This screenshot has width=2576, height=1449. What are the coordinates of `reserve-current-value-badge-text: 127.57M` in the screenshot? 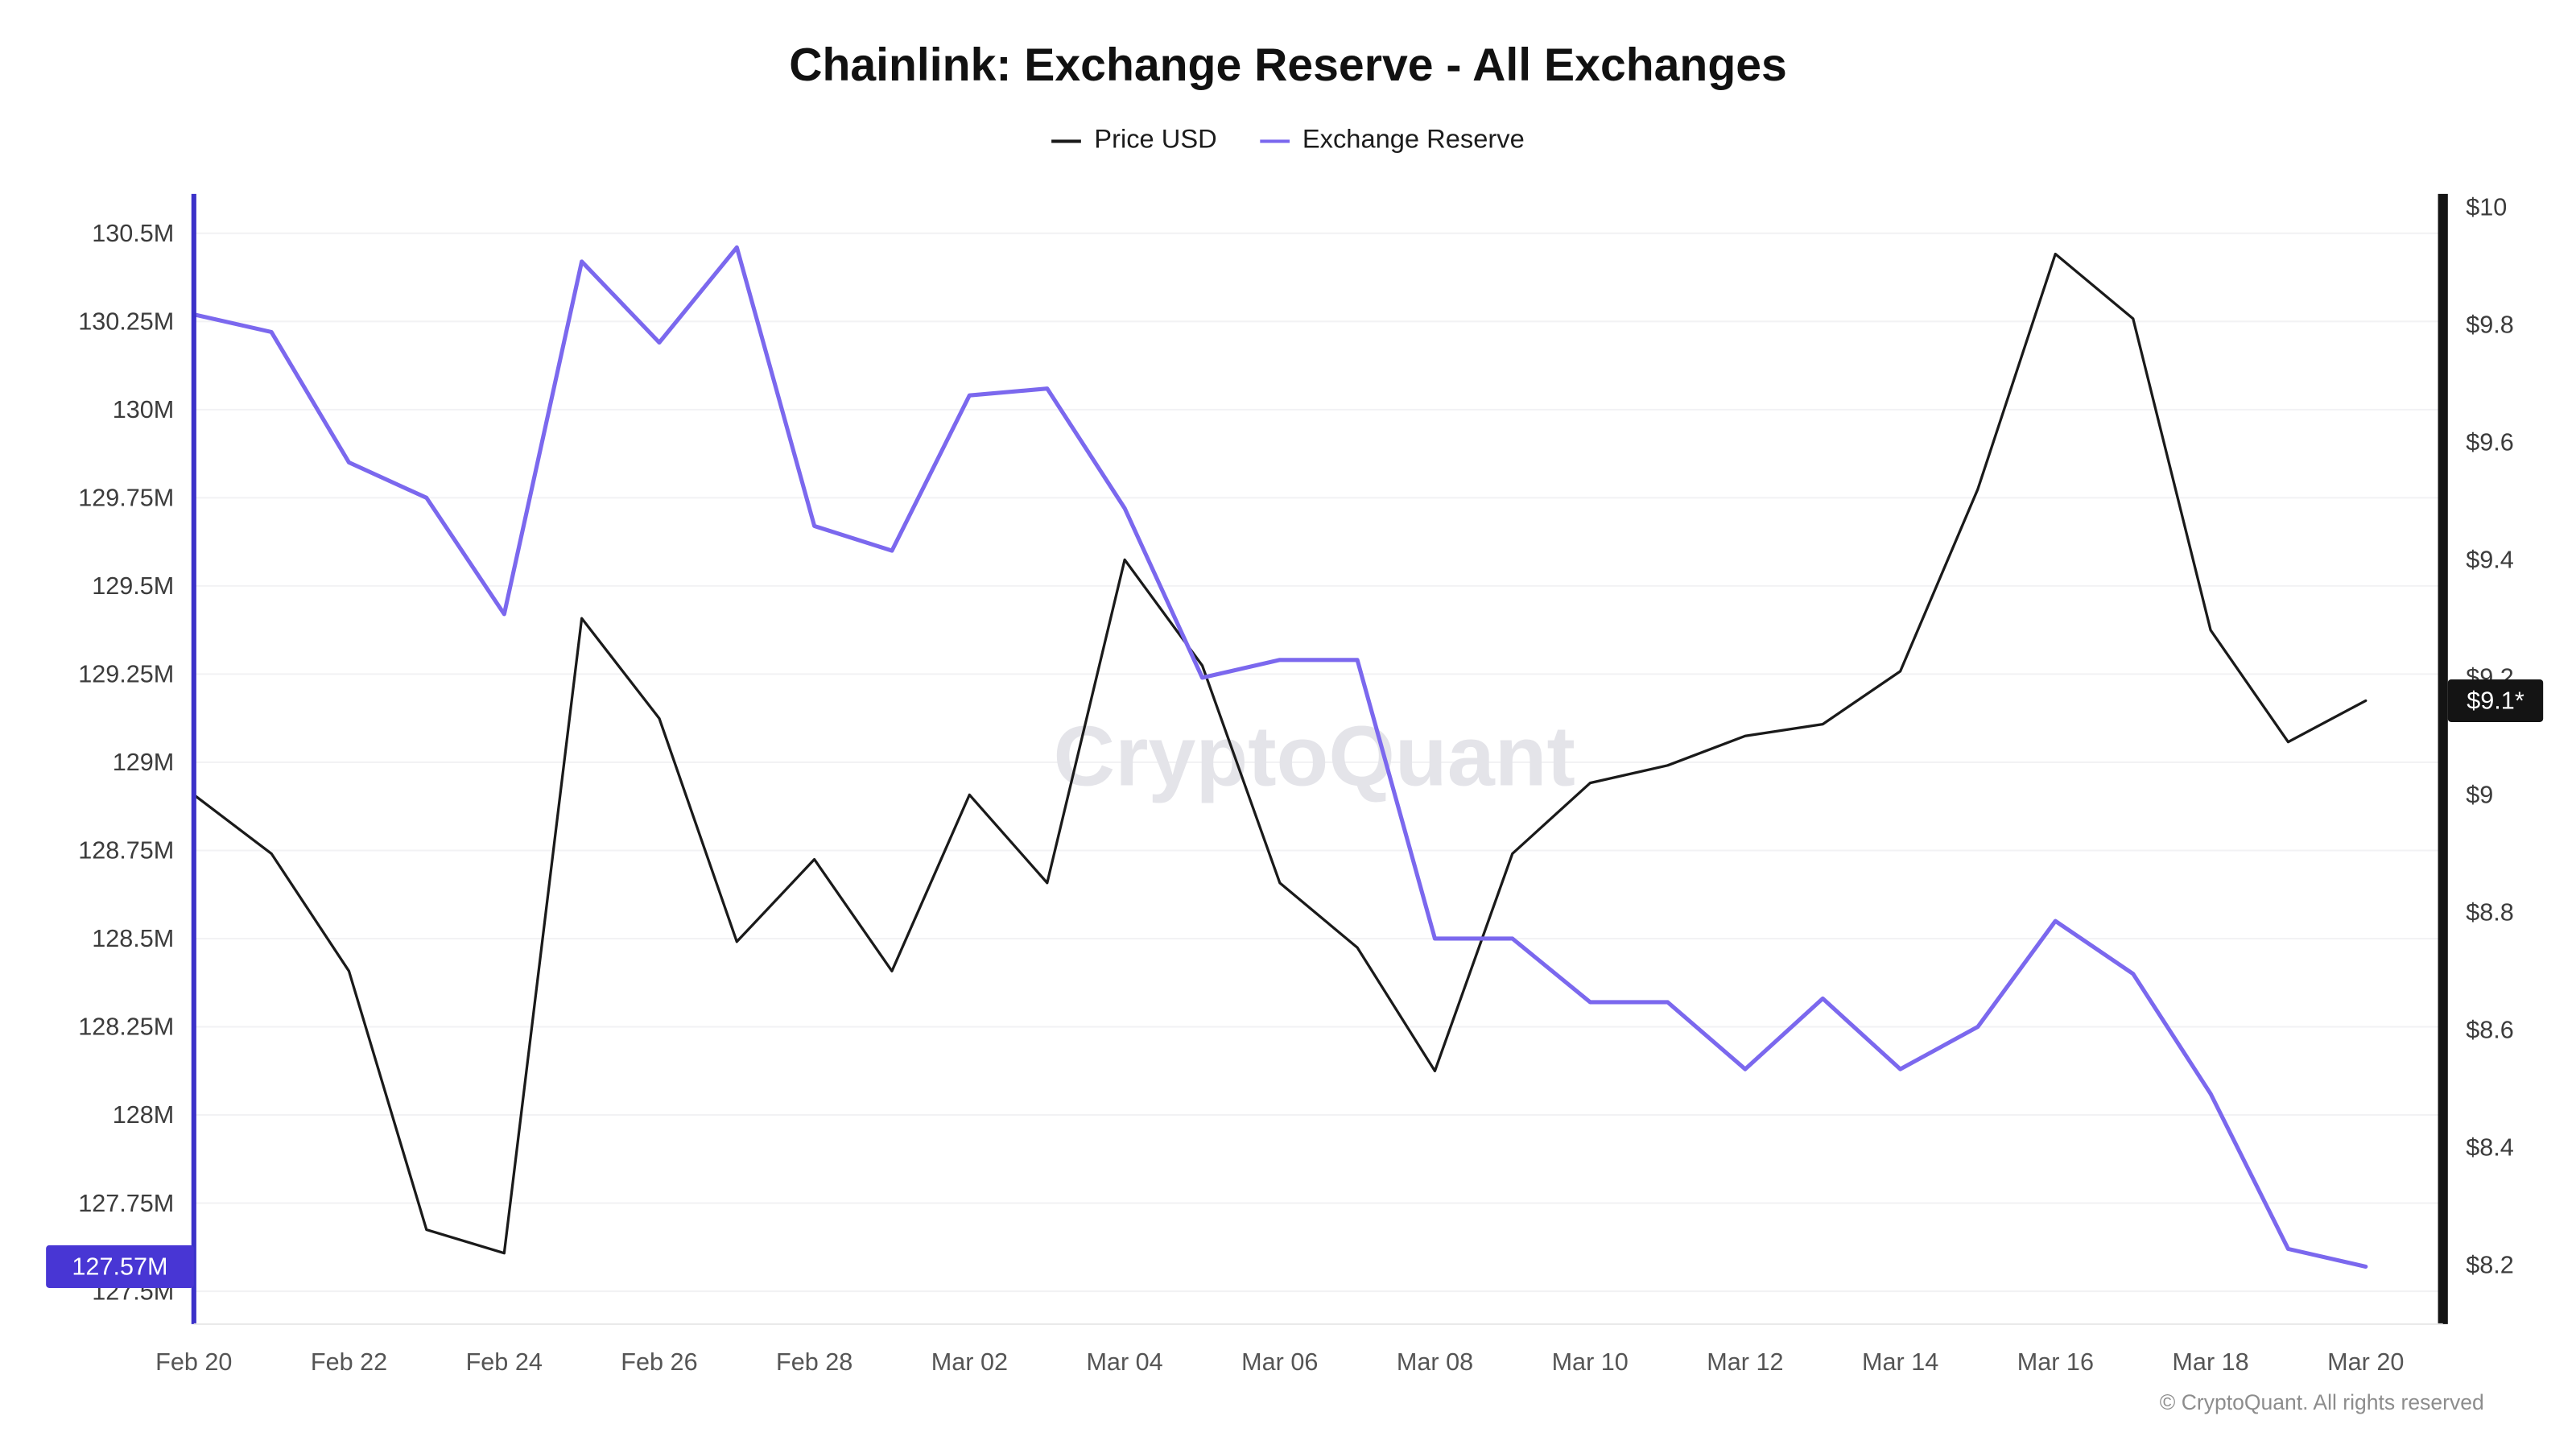 It's located at (119, 1267).